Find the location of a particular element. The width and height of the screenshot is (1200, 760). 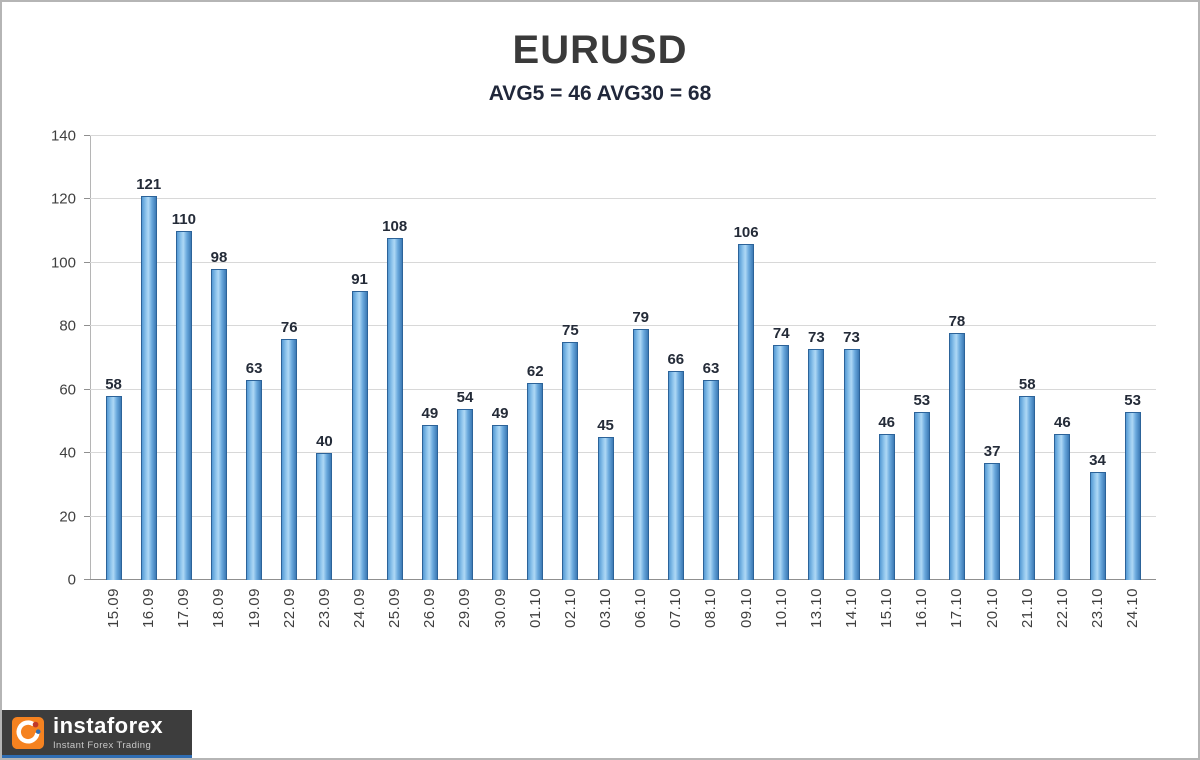

bar-value-label: 121 is located at coordinates (149, 185).